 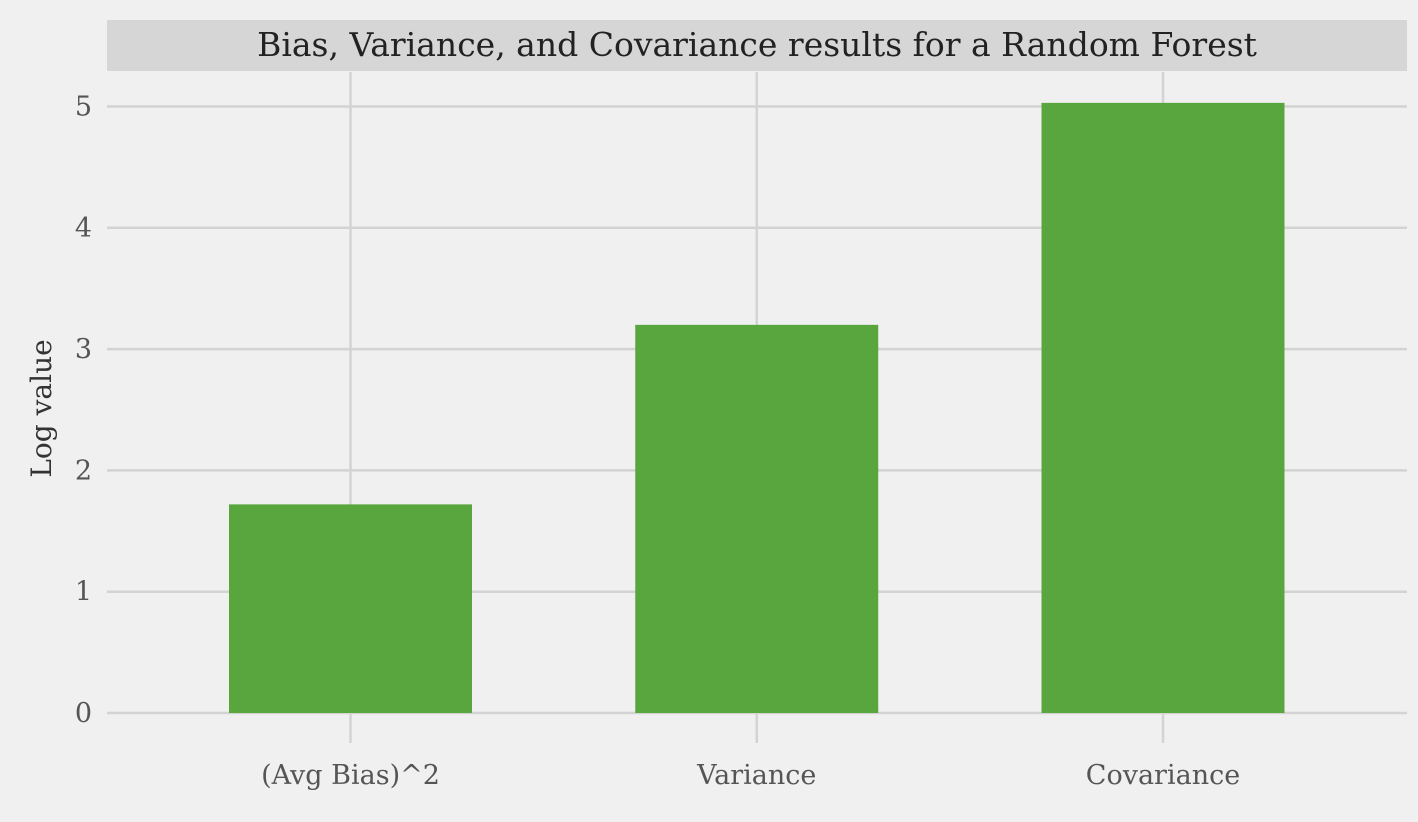 I want to click on y-tick-labels: 0 1 2 3 4 5, so click(x=83, y=411).